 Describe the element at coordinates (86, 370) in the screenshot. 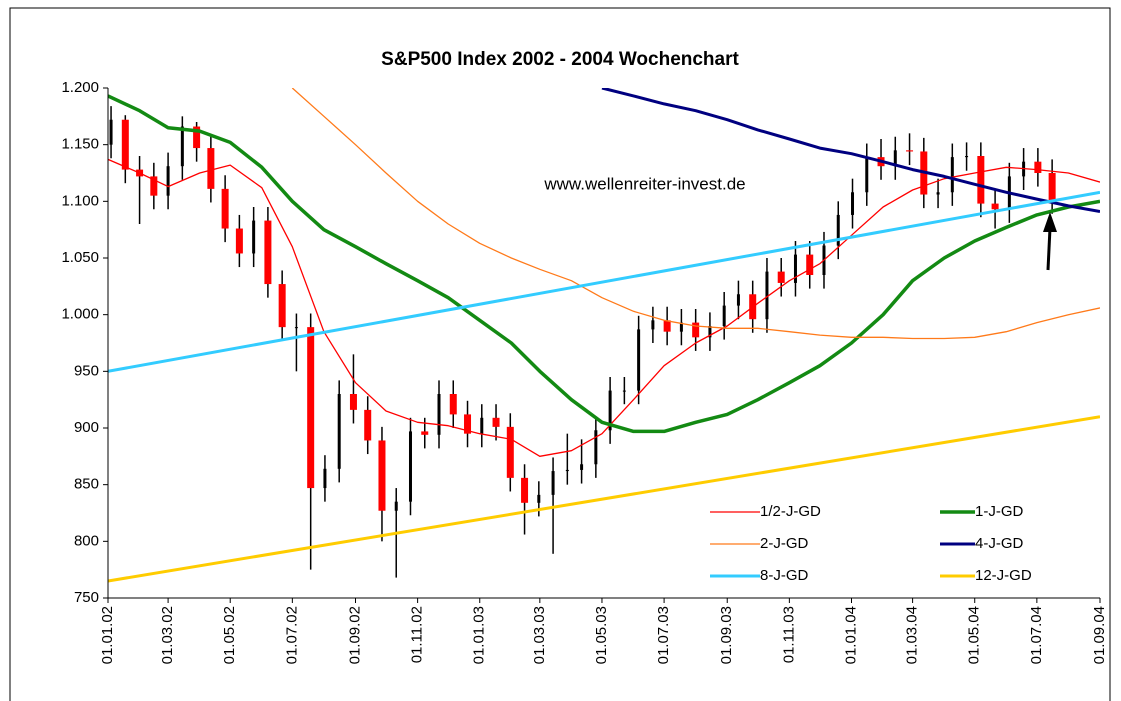

I see `y-tick-label: 950` at that location.